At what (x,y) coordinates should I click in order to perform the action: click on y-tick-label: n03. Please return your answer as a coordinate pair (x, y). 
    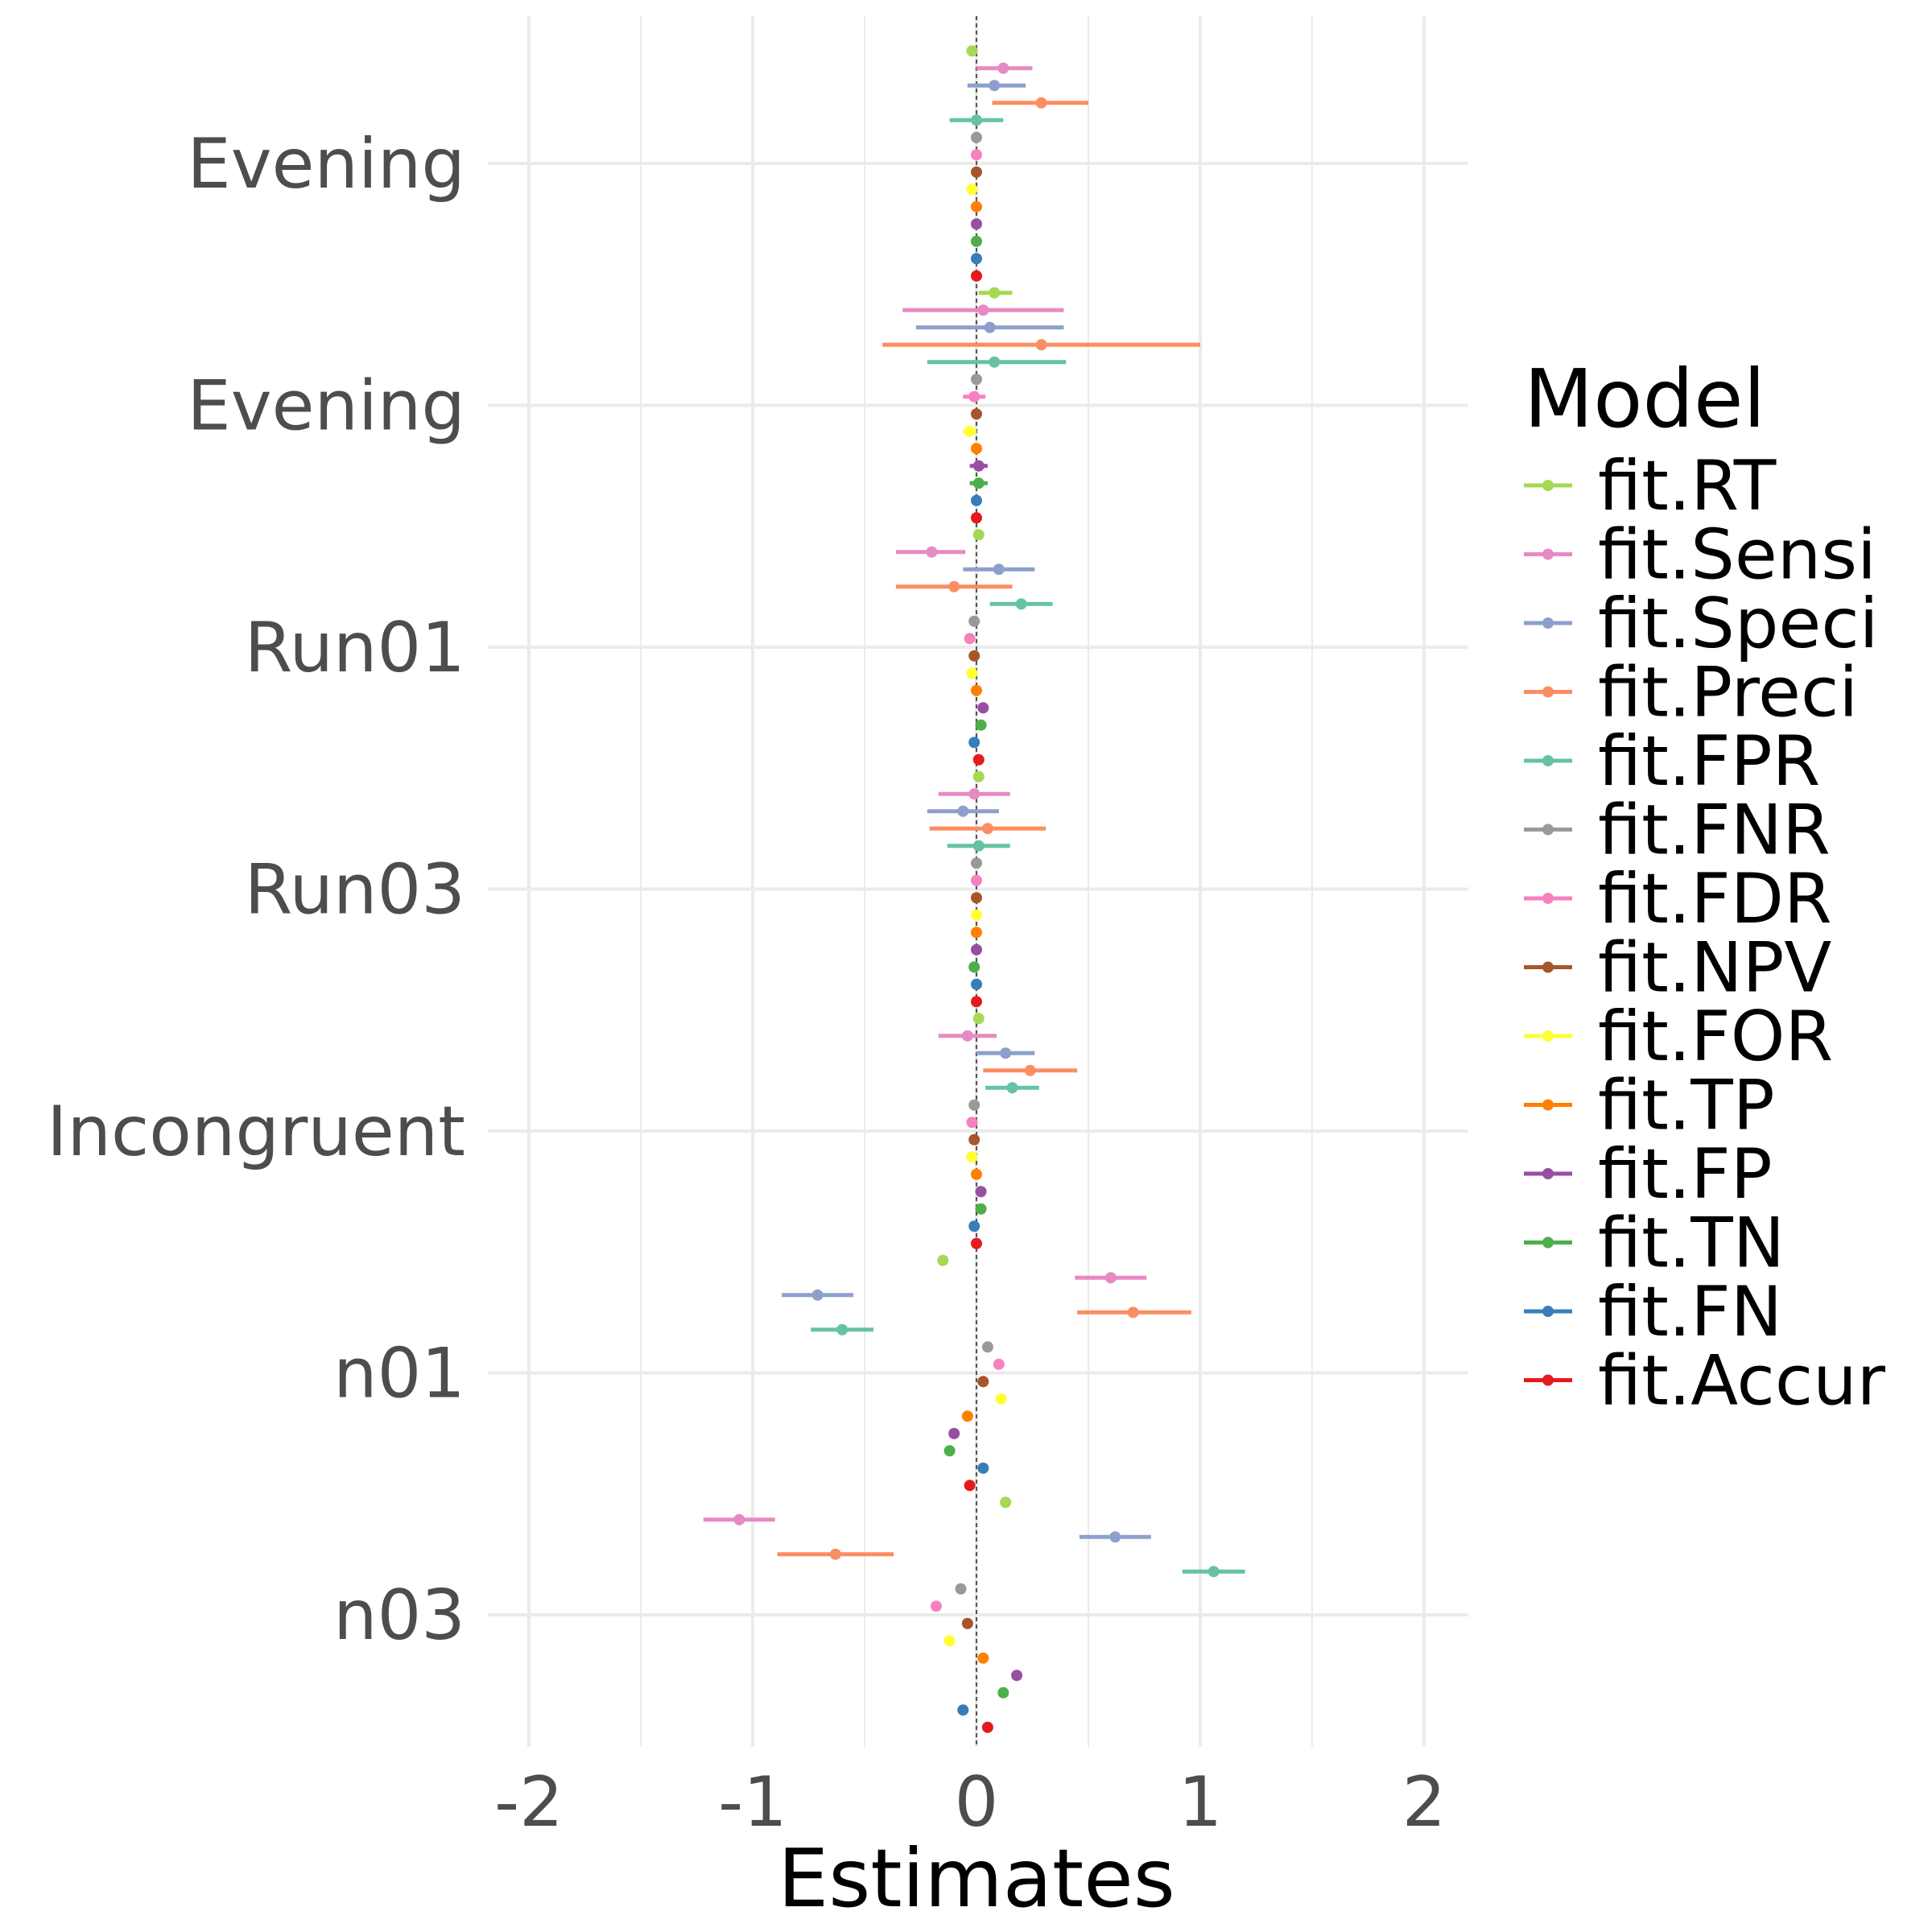
    Looking at the image, I should click on (399, 1615).